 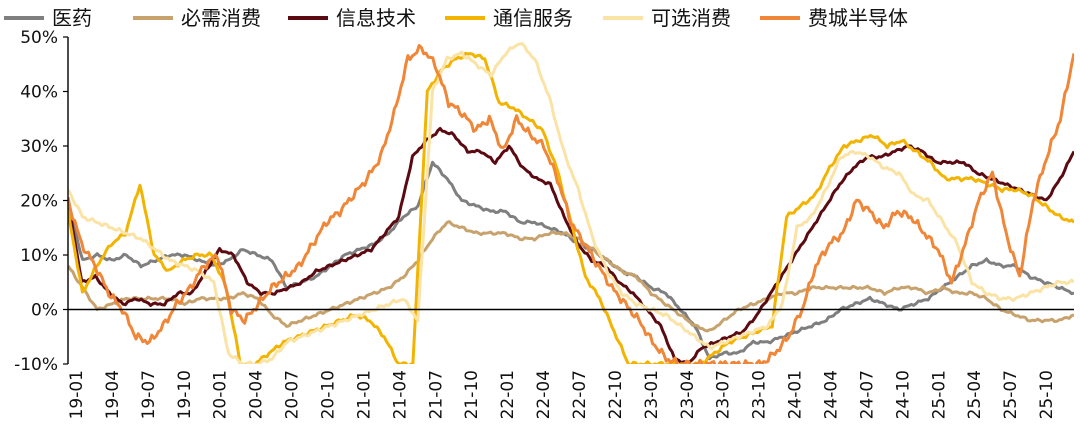 I want to click on x-tick-label: 21-04, so click(x=400, y=394).